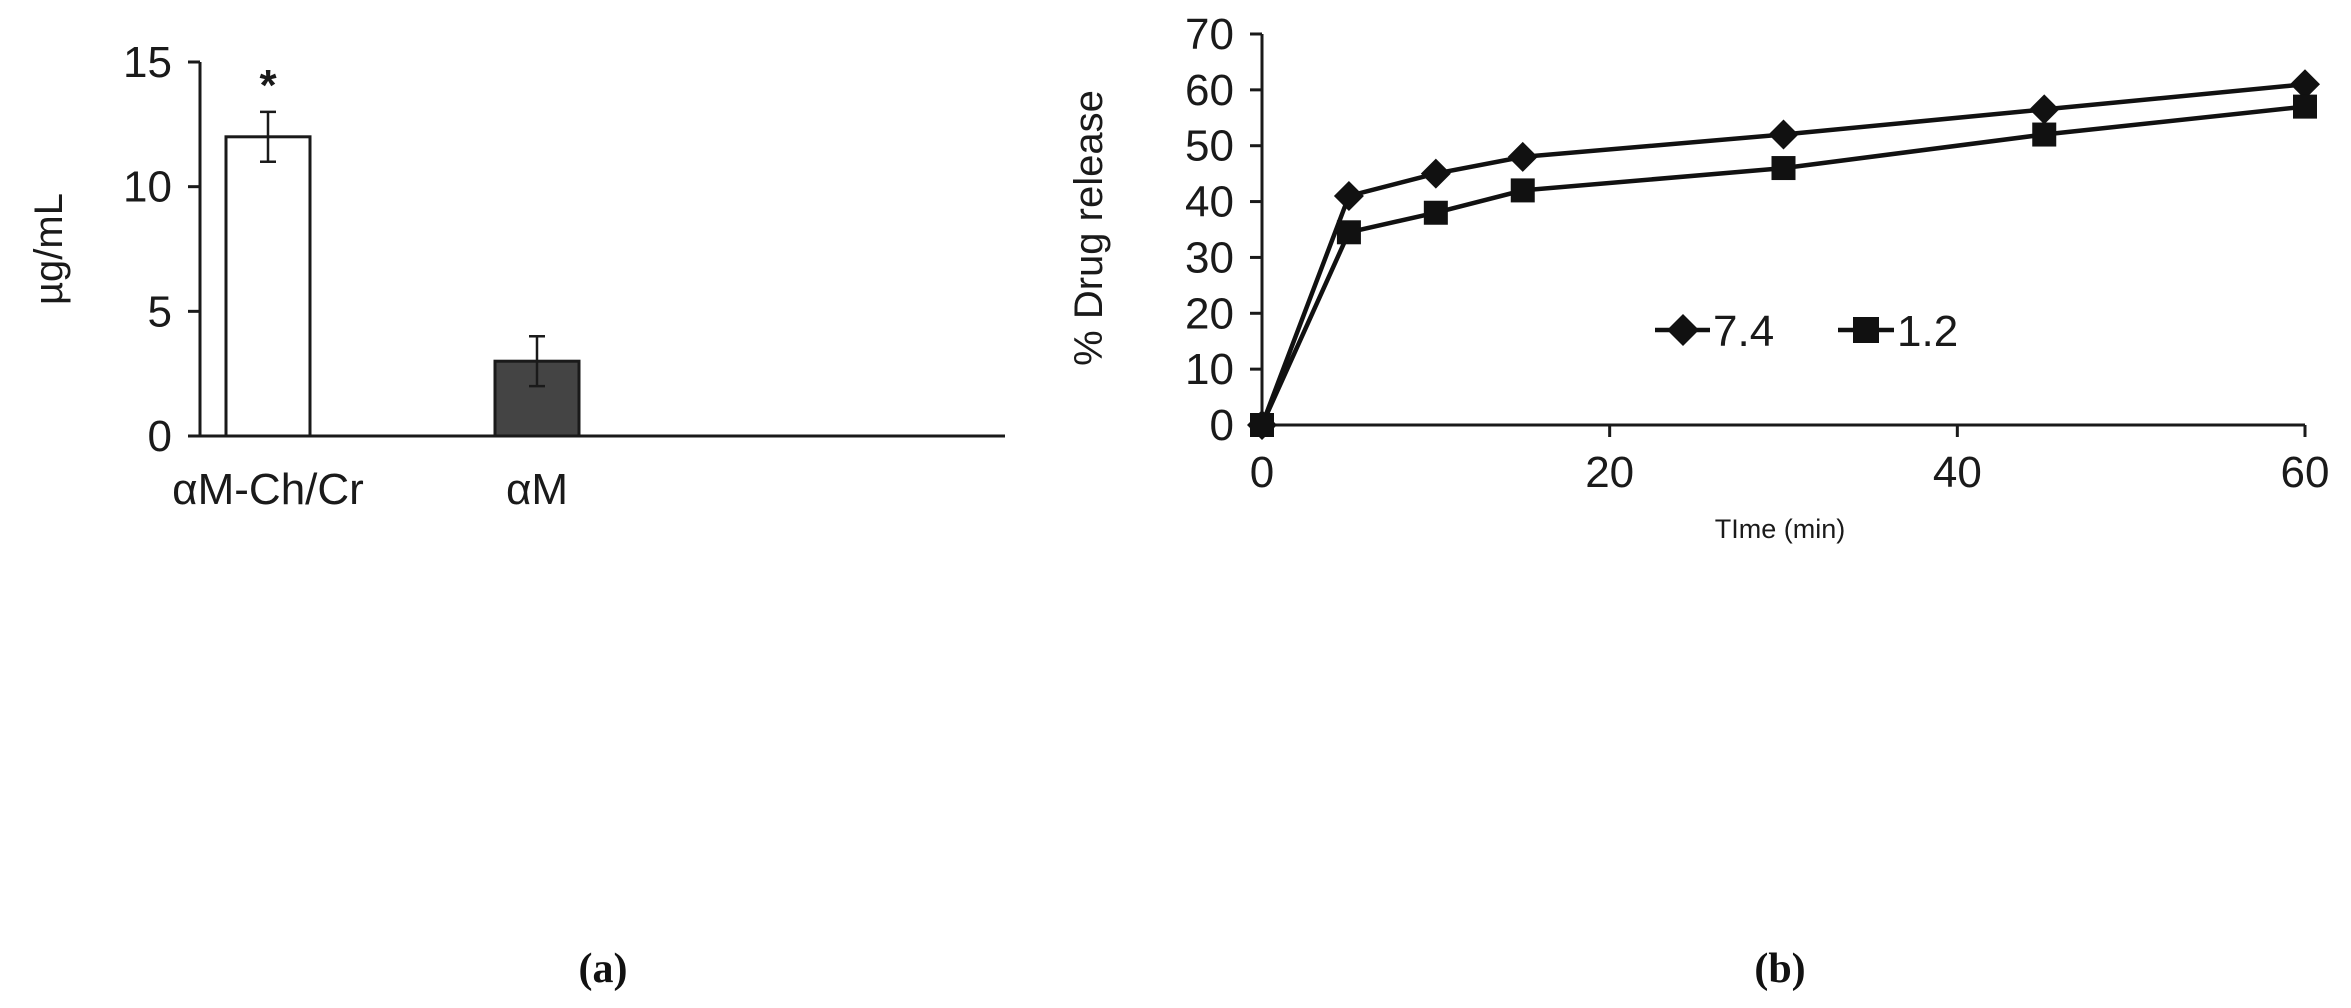 This screenshot has width=2351, height=1008. What do you see at coordinates (1209, 146) in the screenshot?
I see `line-y-tick-label: 50` at bounding box center [1209, 146].